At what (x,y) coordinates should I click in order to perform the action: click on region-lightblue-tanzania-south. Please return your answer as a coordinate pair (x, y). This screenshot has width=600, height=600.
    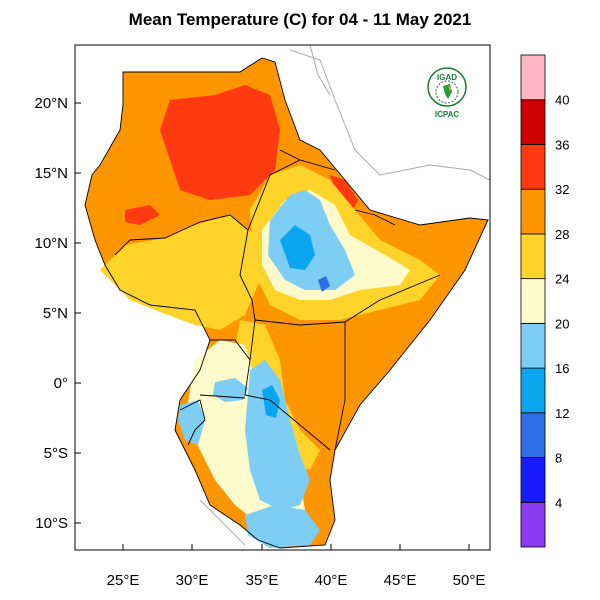
    Looking at the image, I should click on (282, 526).